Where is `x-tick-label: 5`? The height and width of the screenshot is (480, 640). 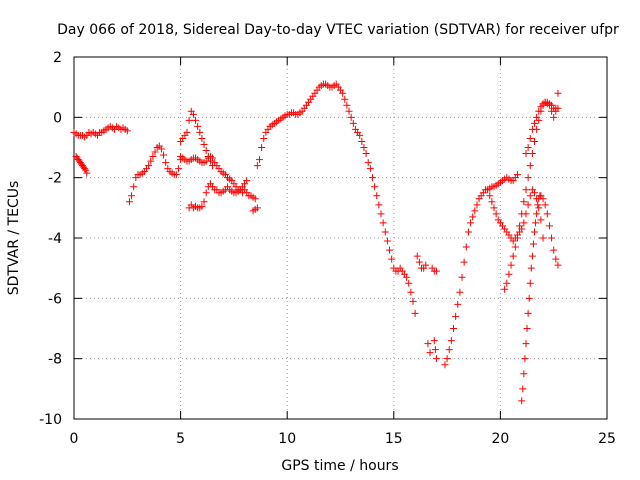 x-tick-label: 5 is located at coordinates (180, 439).